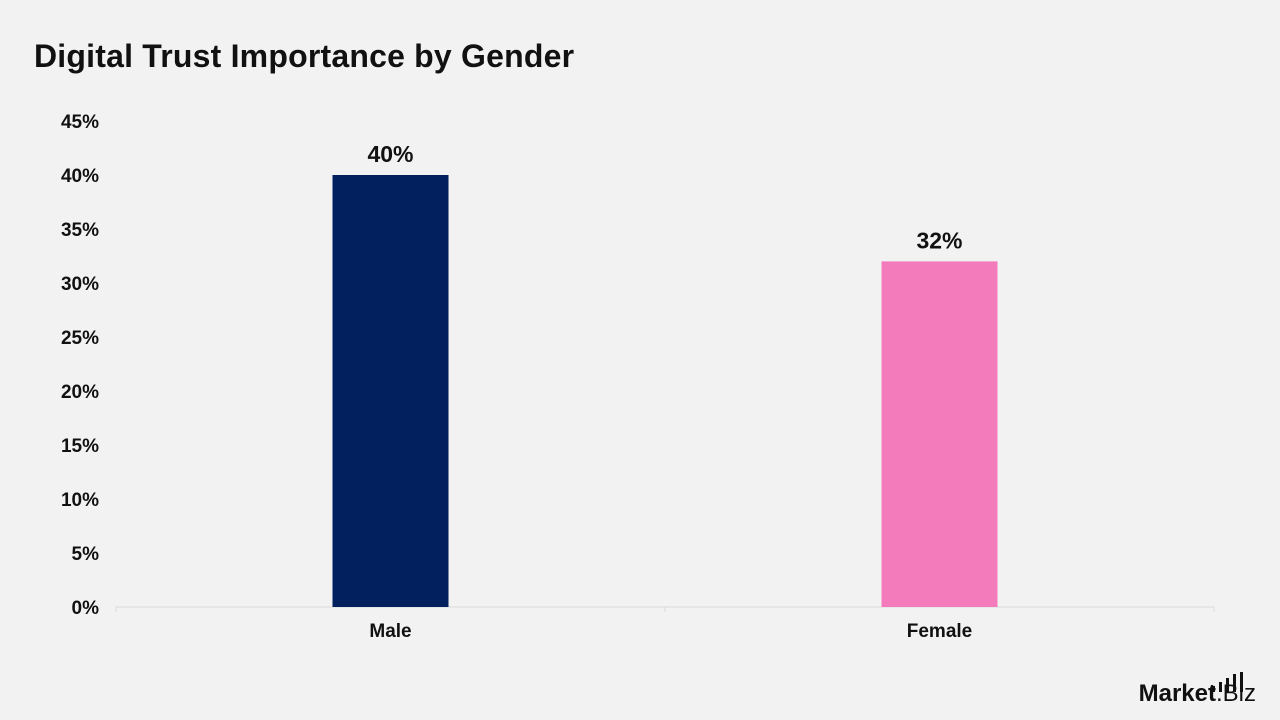  Describe the element at coordinates (670, 631) in the screenshot. I see `x-axis-labels: Male Female` at that location.